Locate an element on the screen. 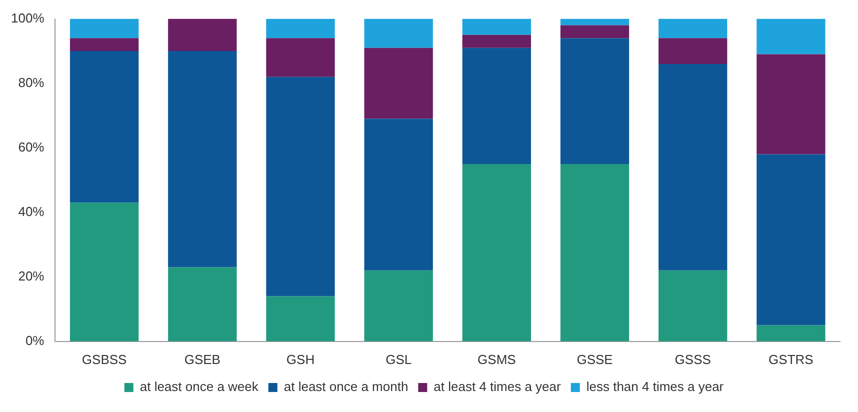 Image resolution: width=858 pixels, height=412 pixels. legend-label: less than 4 times a year is located at coordinates (655, 386).